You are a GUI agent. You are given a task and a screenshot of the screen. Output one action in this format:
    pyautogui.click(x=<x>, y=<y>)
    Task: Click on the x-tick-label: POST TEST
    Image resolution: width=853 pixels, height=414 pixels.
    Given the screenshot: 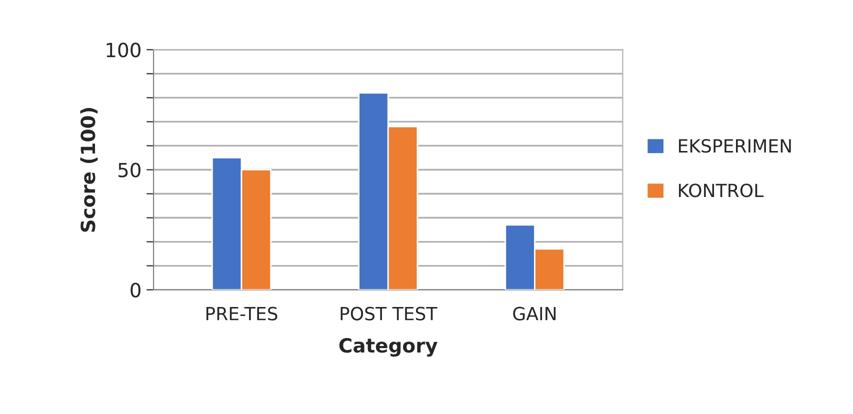 What is the action you would take?
    pyautogui.click(x=389, y=313)
    